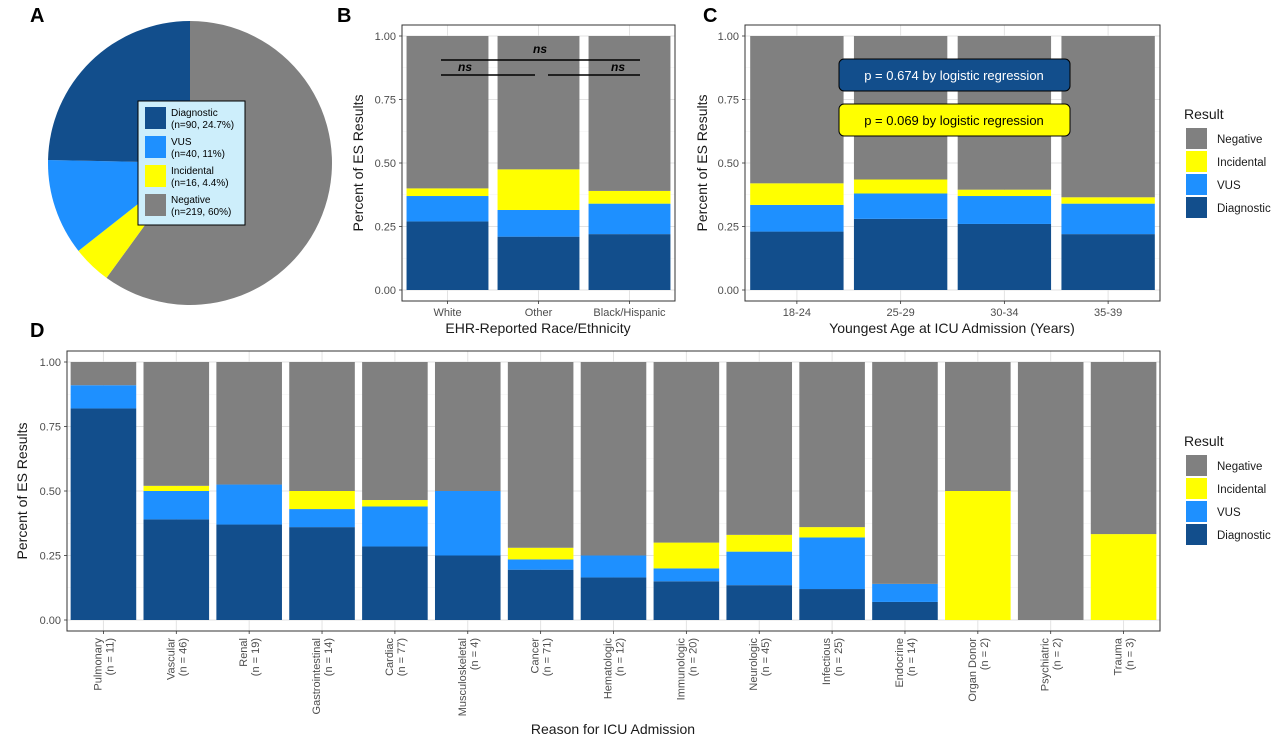 This screenshot has height=748, width=1280. What do you see at coordinates (447, 209) in the screenshot?
I see `bar-white-vus` at bounding box center [447, 209].